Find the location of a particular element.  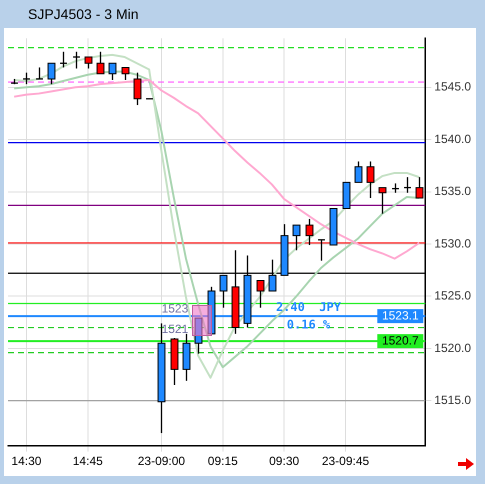

x-tick-label: 09:30 is located at coordinates (284, 461).